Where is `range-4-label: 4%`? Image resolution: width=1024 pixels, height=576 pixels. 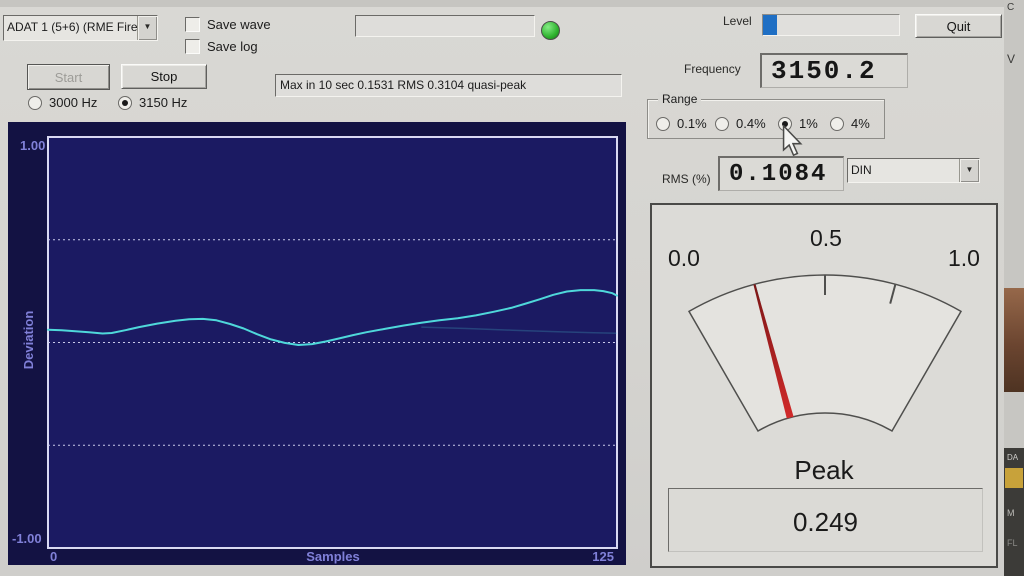 range-4-label: 4% is located at coordinates (860, 123).